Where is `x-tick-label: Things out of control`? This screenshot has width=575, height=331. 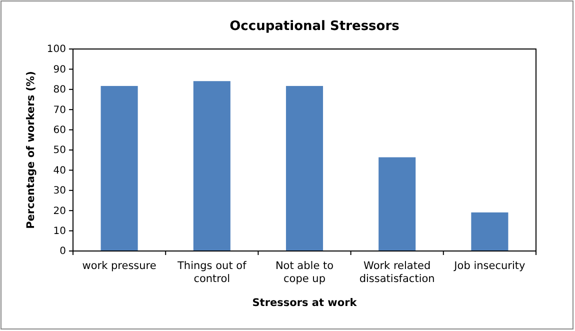 x-tick-label: Things out of control is located at coordinates (211, 273).